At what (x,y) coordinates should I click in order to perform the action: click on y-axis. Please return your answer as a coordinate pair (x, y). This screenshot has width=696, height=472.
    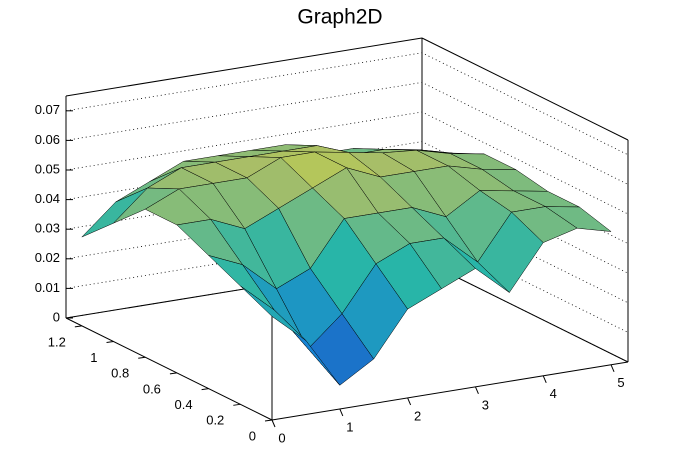
    Looking at the image, I should click on (169, 369).